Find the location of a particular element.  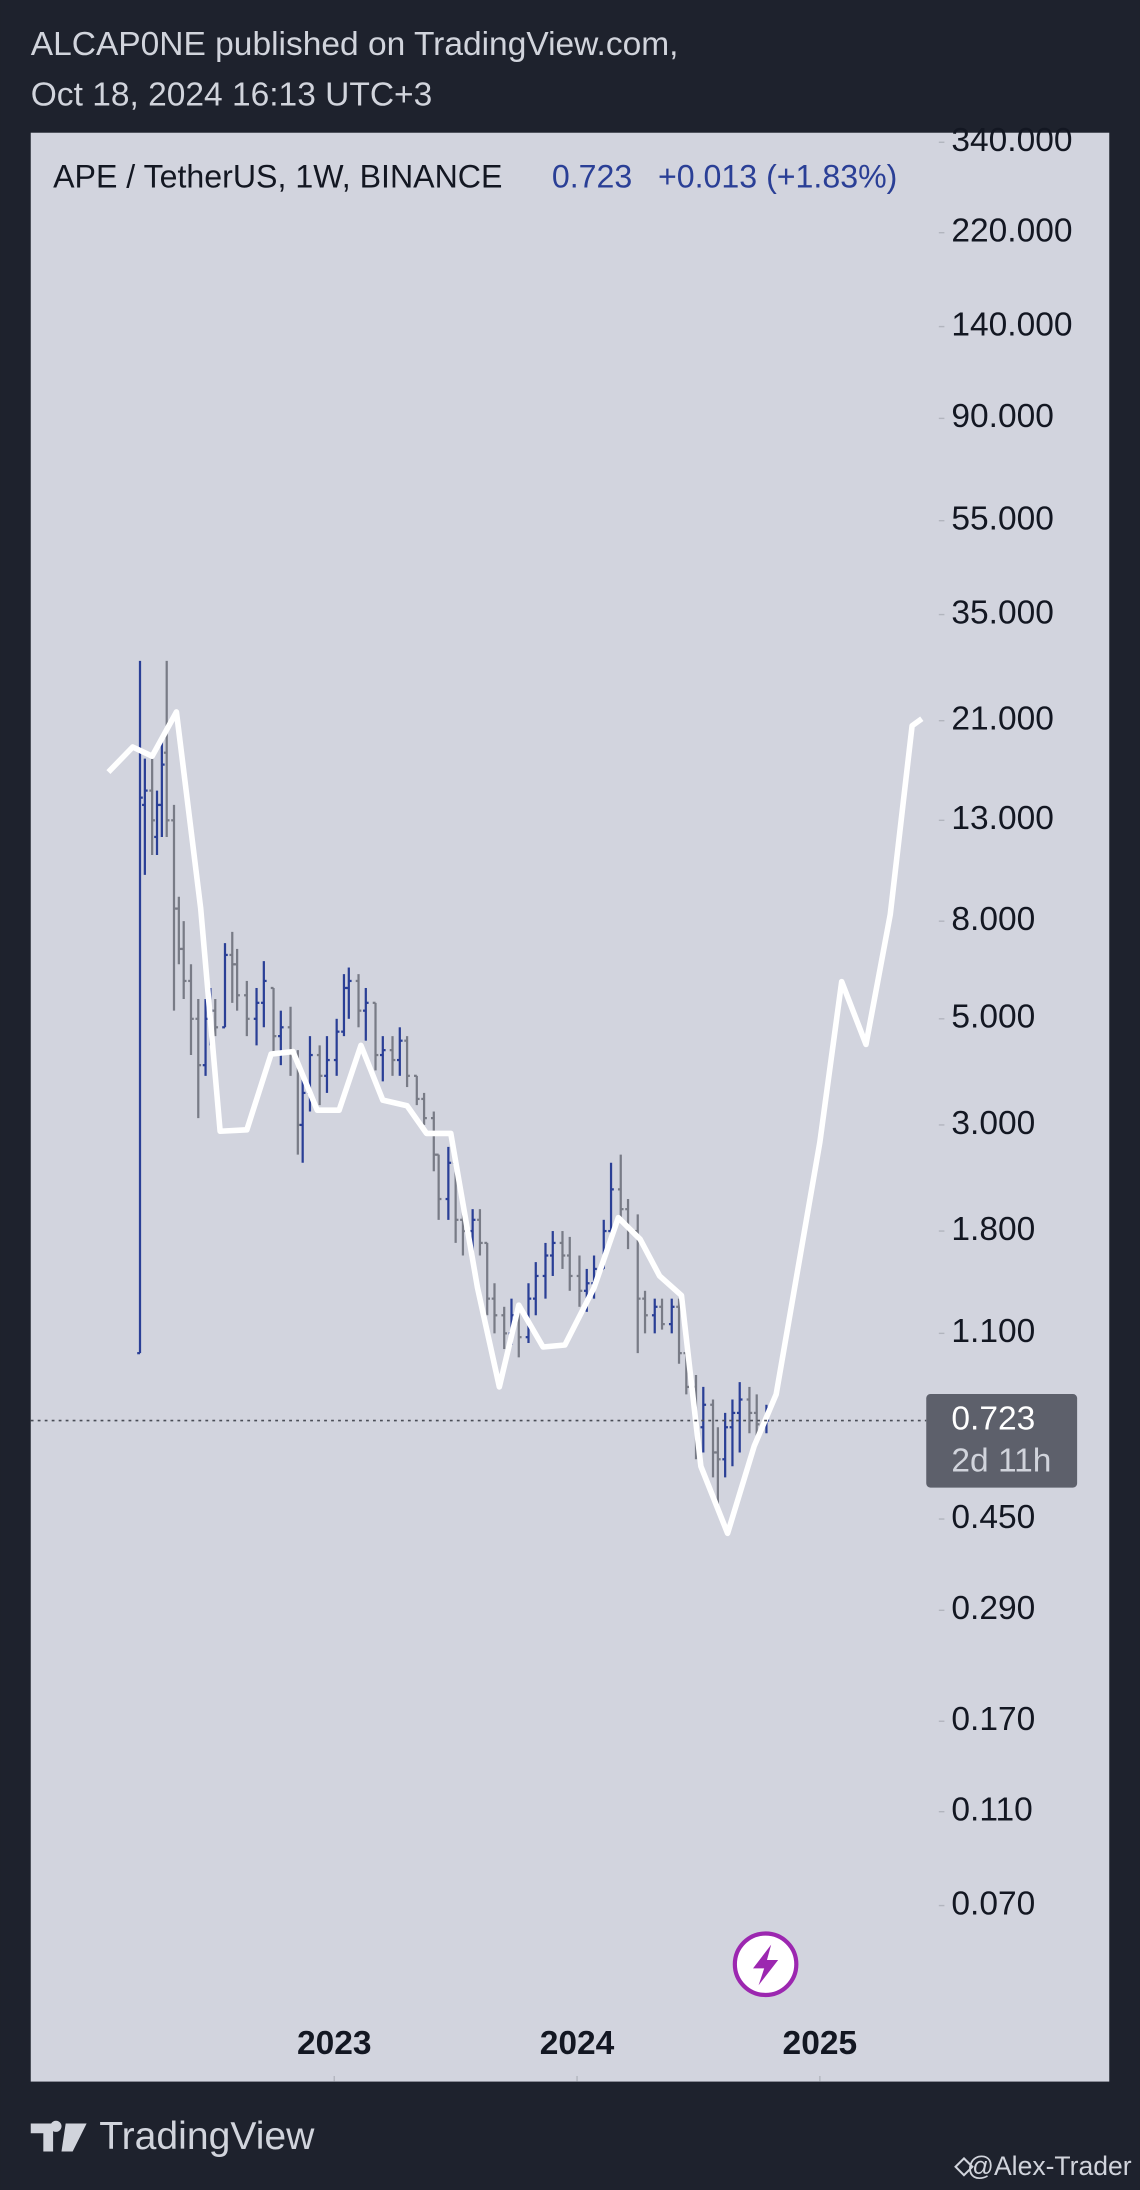

user-icon is located at coordinates (964, 2166).